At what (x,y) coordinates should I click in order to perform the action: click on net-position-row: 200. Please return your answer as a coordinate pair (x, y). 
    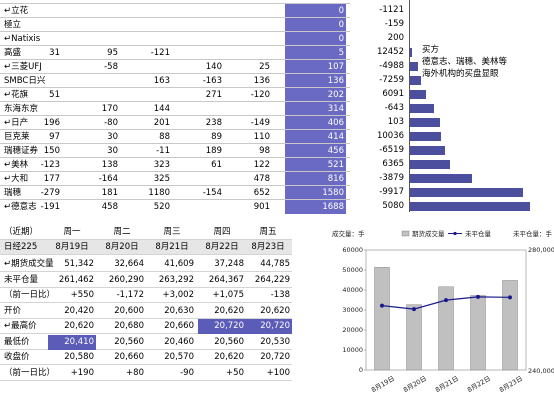
    Looking at the image, I should click on (452, 38).